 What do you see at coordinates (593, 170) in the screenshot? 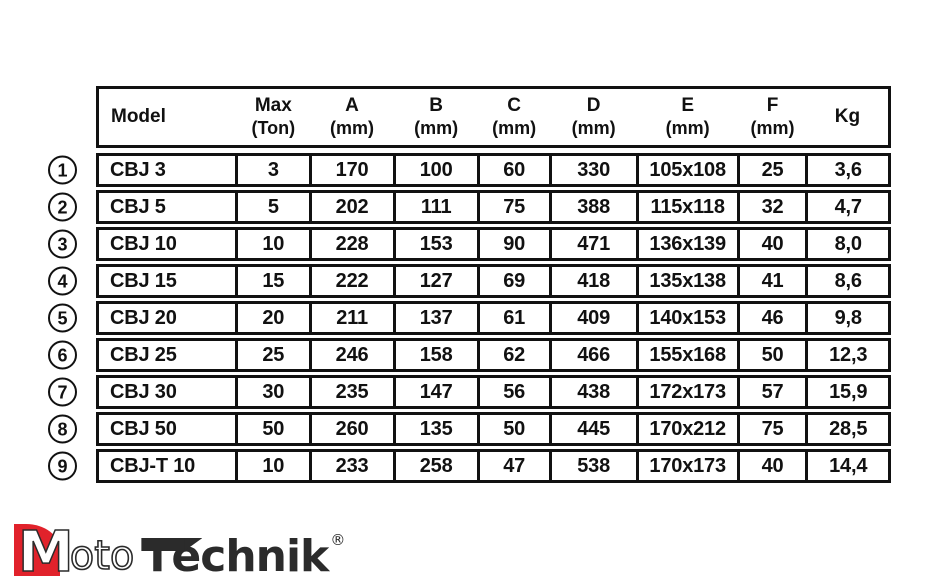
I see `cell-d: 330` at bounding box center [593, 170].